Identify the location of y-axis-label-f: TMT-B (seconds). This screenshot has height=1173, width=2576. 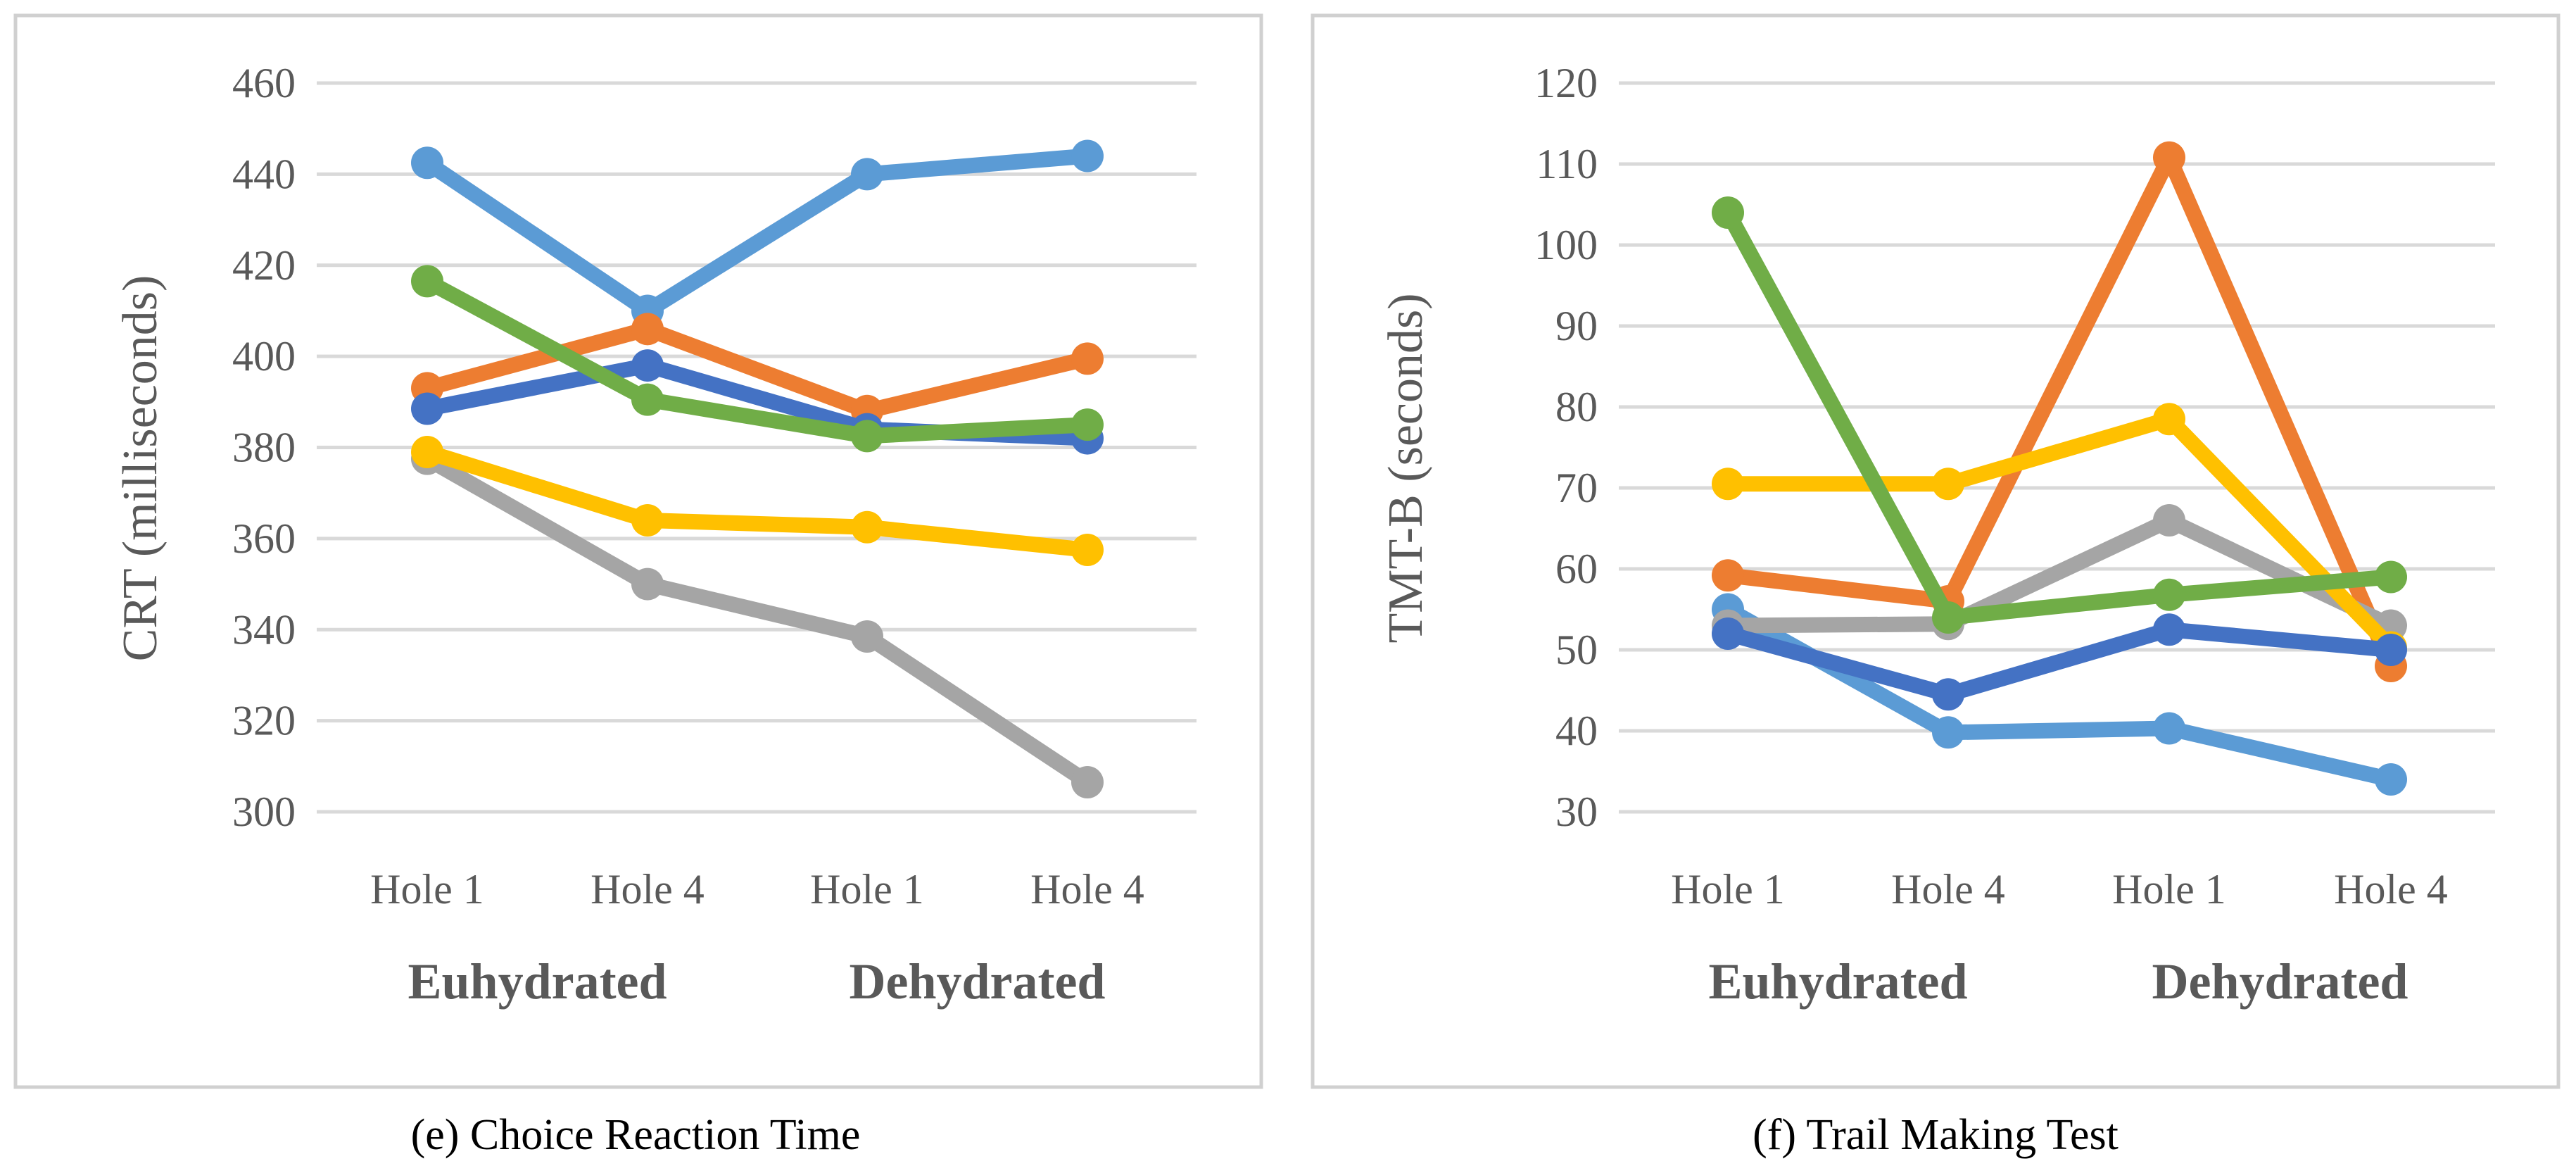
(1406, 468).